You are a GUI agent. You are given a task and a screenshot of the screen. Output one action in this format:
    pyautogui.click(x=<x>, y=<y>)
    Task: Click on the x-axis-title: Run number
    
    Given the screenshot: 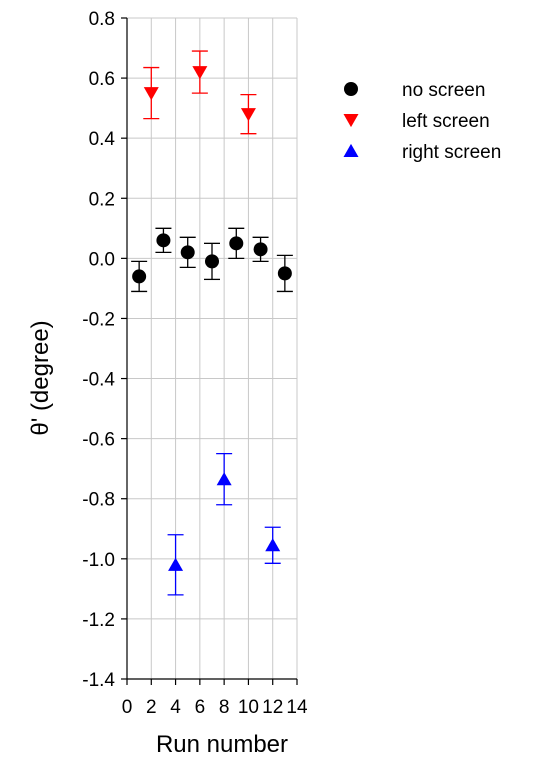 What is the action you would take?
    pyautogui.click(x=222, y=744)
    